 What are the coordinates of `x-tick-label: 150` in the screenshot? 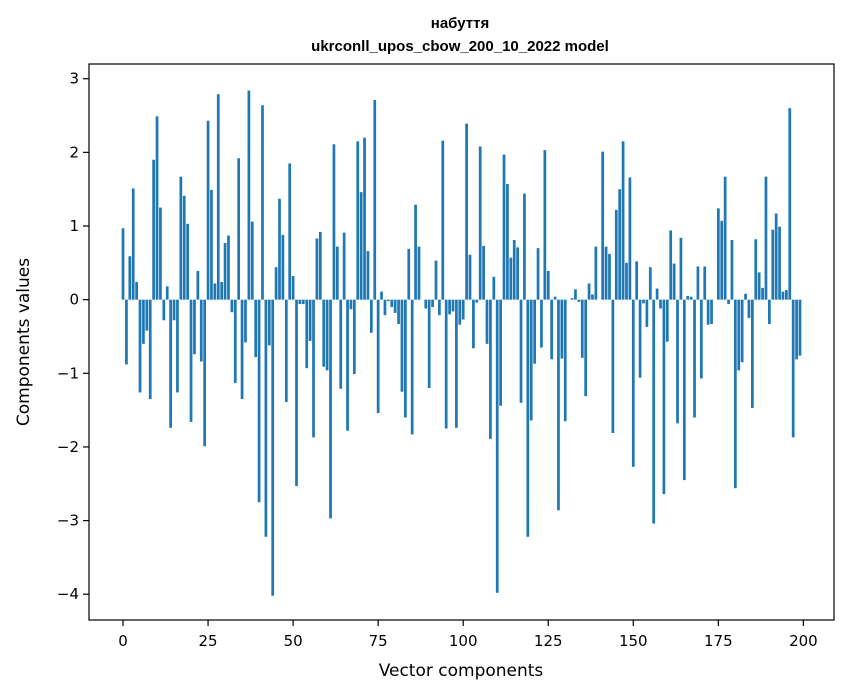 It's located at (633, 641).